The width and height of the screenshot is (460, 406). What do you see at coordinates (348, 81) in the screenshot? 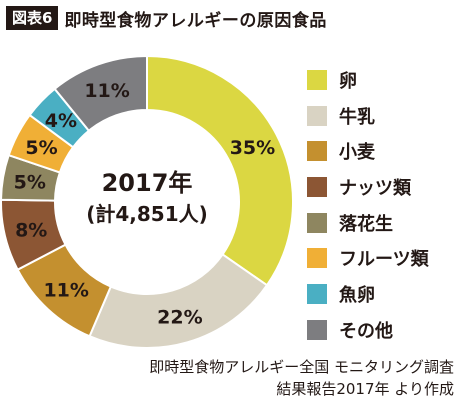
I see `legend-label: 卵` at bounding box center [348, 81].